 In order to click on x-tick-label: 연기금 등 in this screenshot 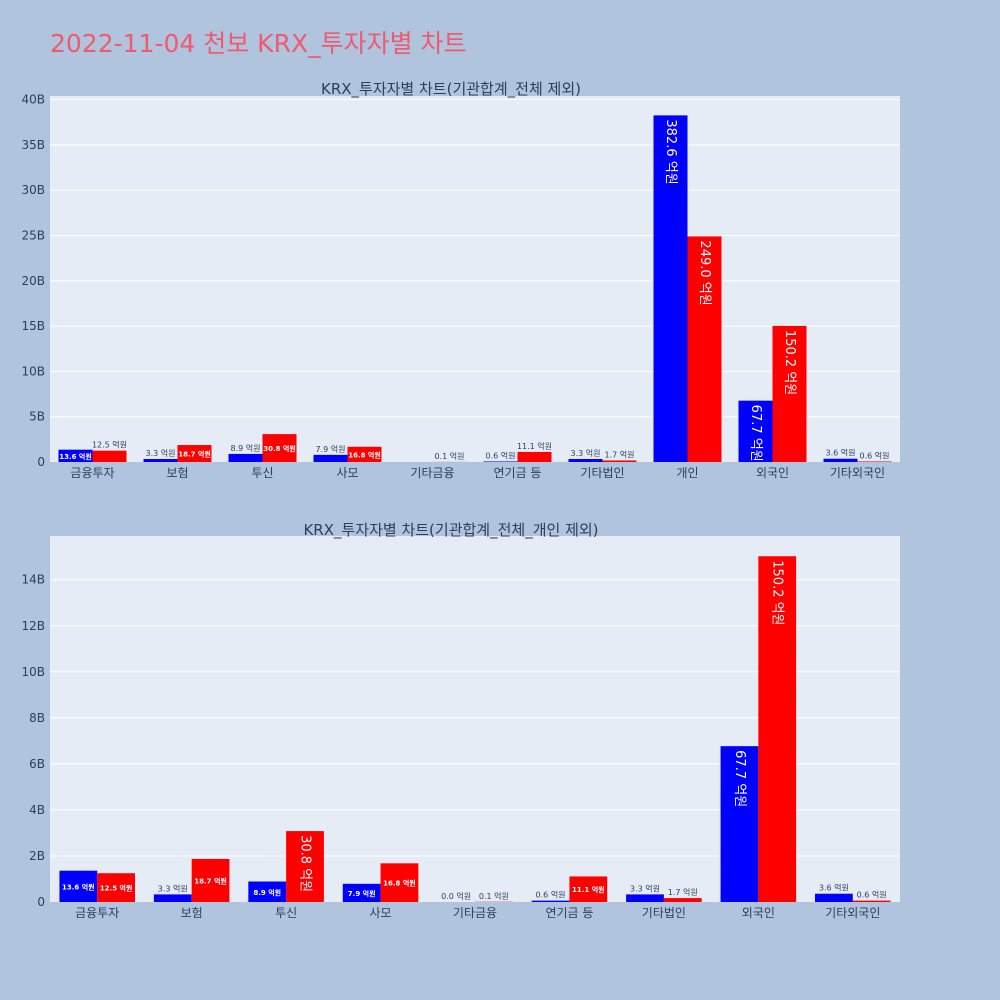, I will do `click(518, 473)`.